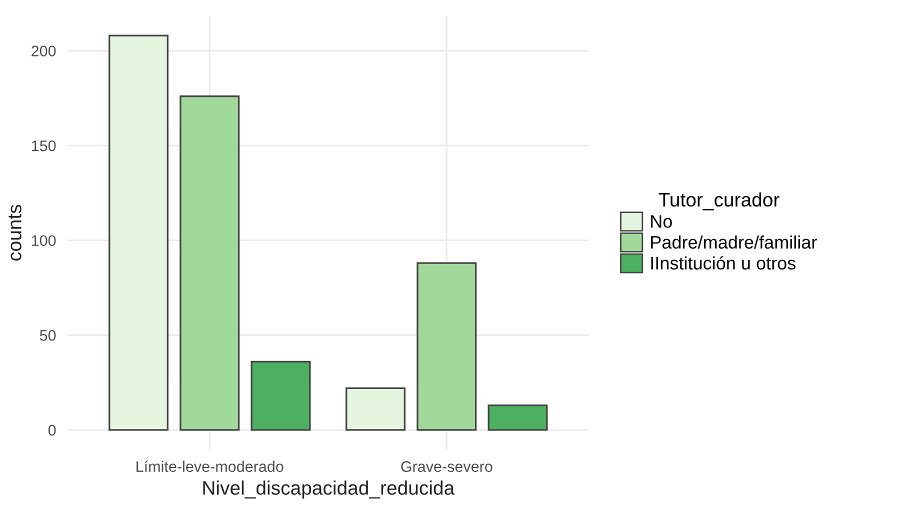 The image size is (899, 529). What do you see at coordinates (719, 201) in the screenshot?
I see `legend-title: Tutor_curador` at bounding box center [719, 201].